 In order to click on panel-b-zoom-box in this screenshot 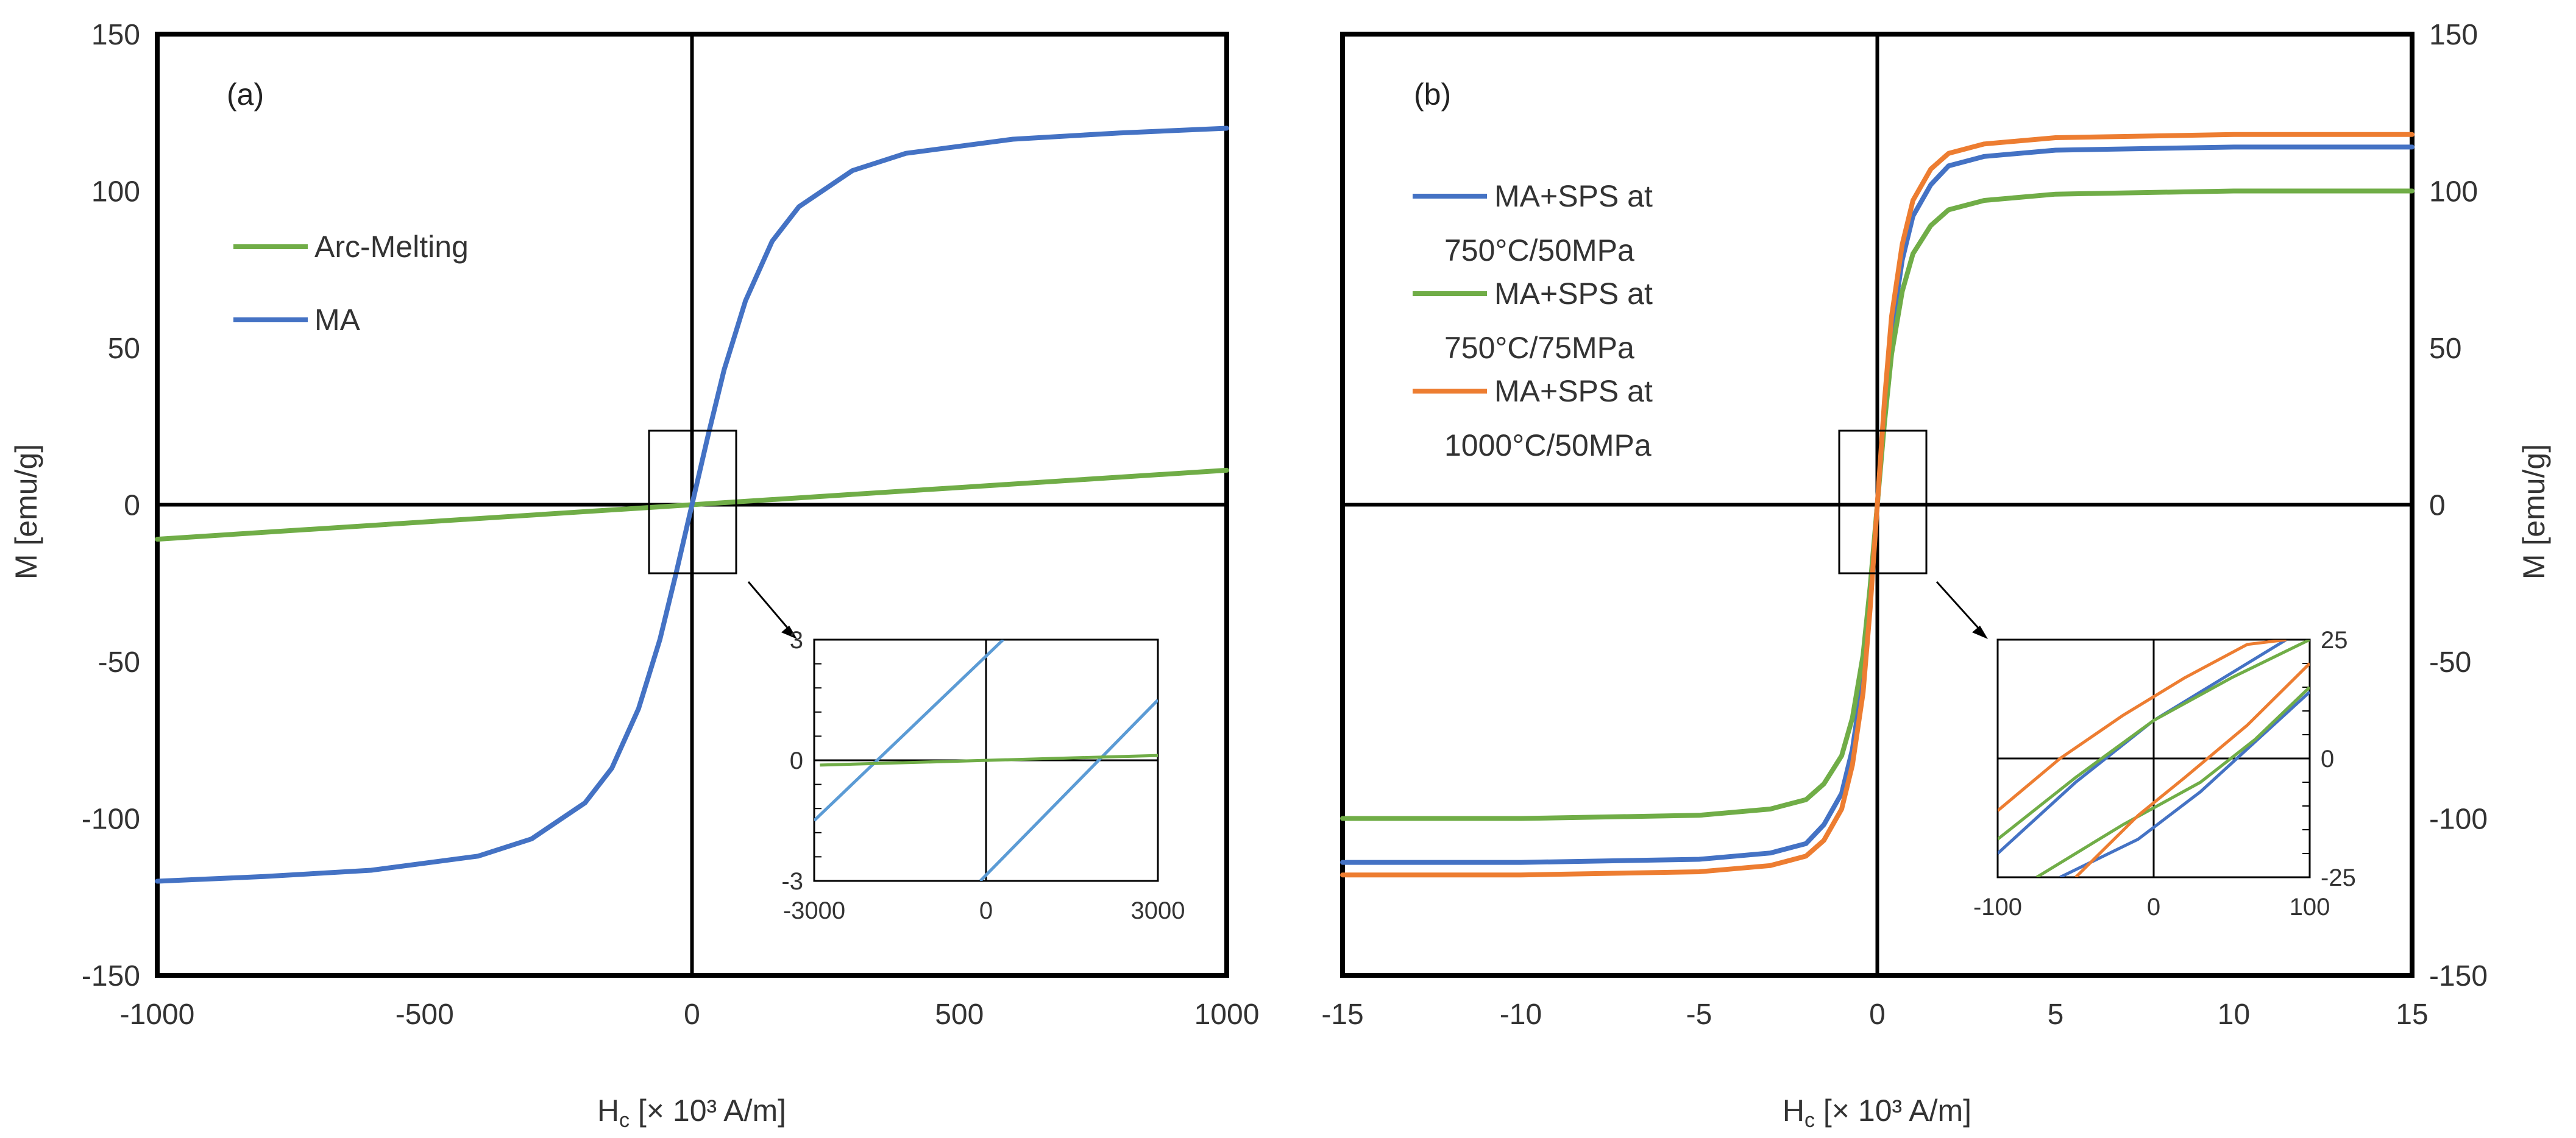, I will do `click(1883, 502)`.